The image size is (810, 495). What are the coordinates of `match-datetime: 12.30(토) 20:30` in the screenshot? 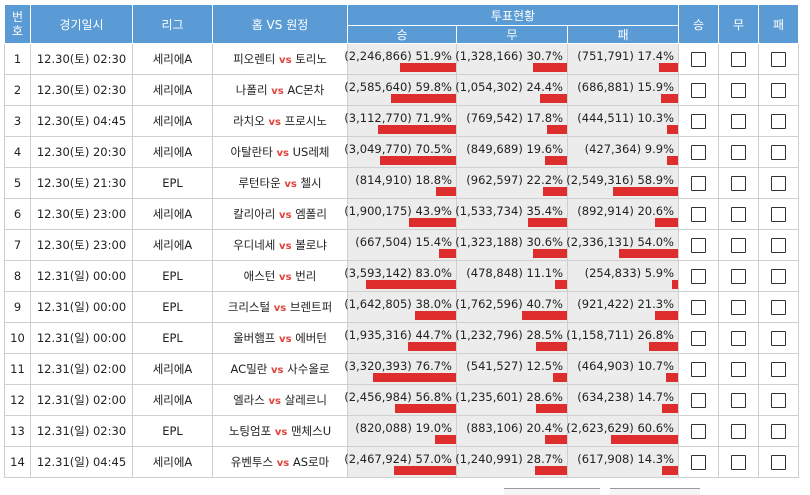 It's located at (81, 152).